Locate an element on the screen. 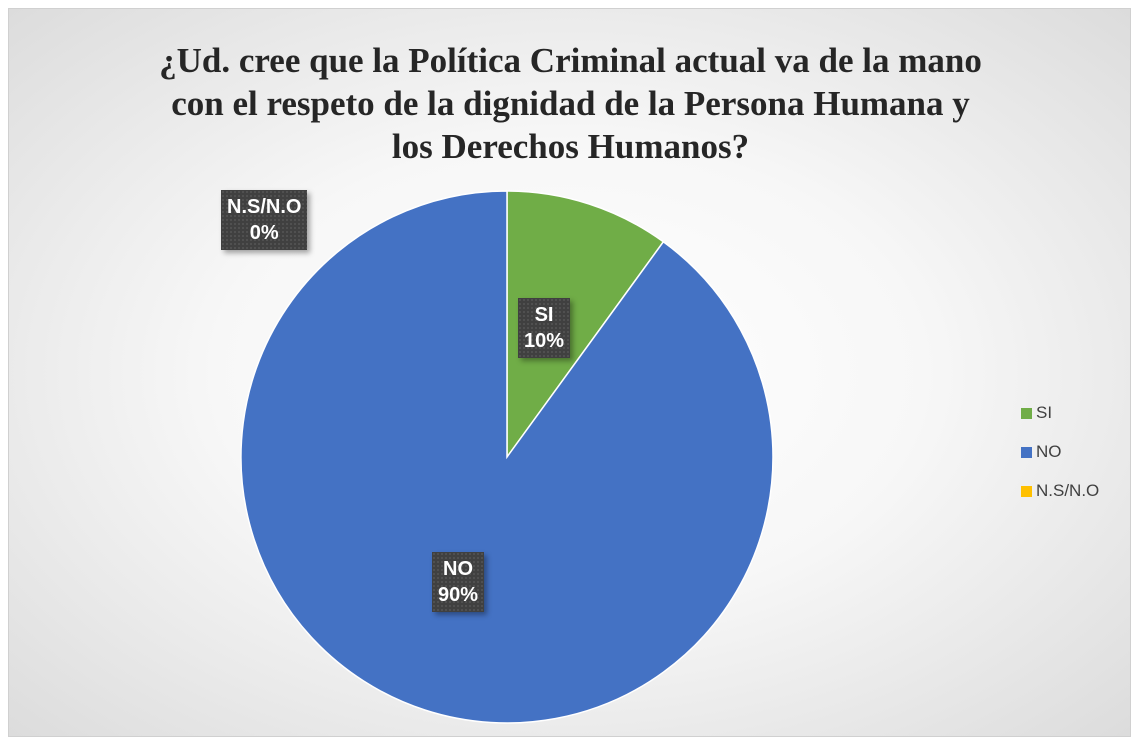  data-label-no-value: 90% is located at coordinates (458, 595).